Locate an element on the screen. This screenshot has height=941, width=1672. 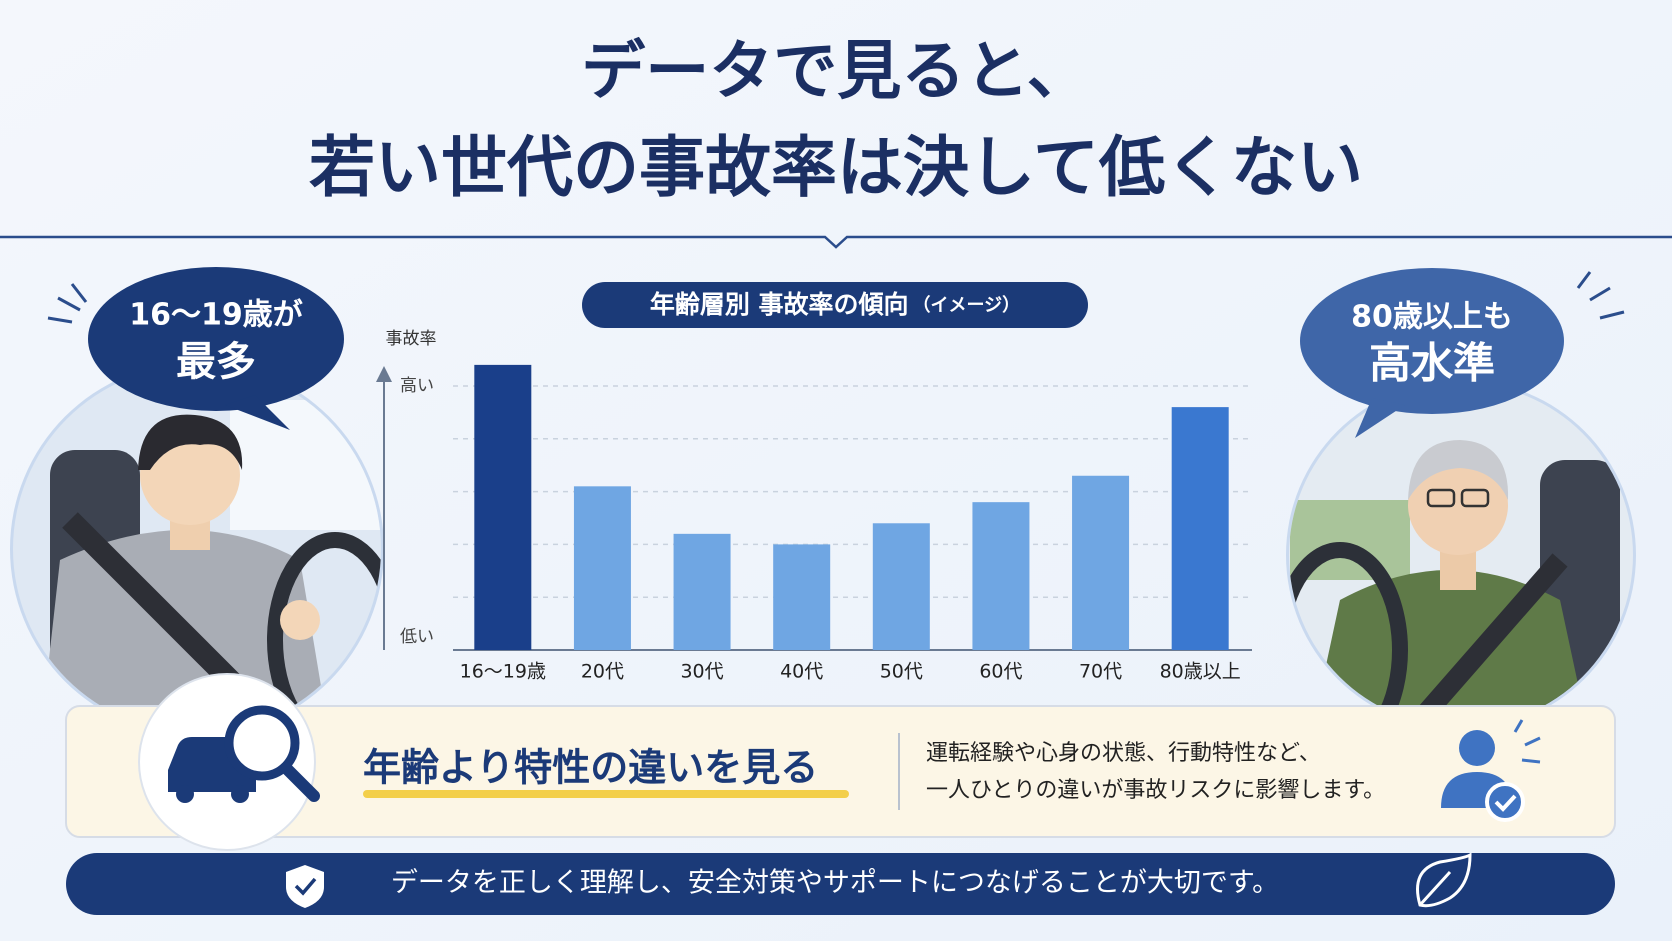
shield-check is located at coordinates (305, 886).